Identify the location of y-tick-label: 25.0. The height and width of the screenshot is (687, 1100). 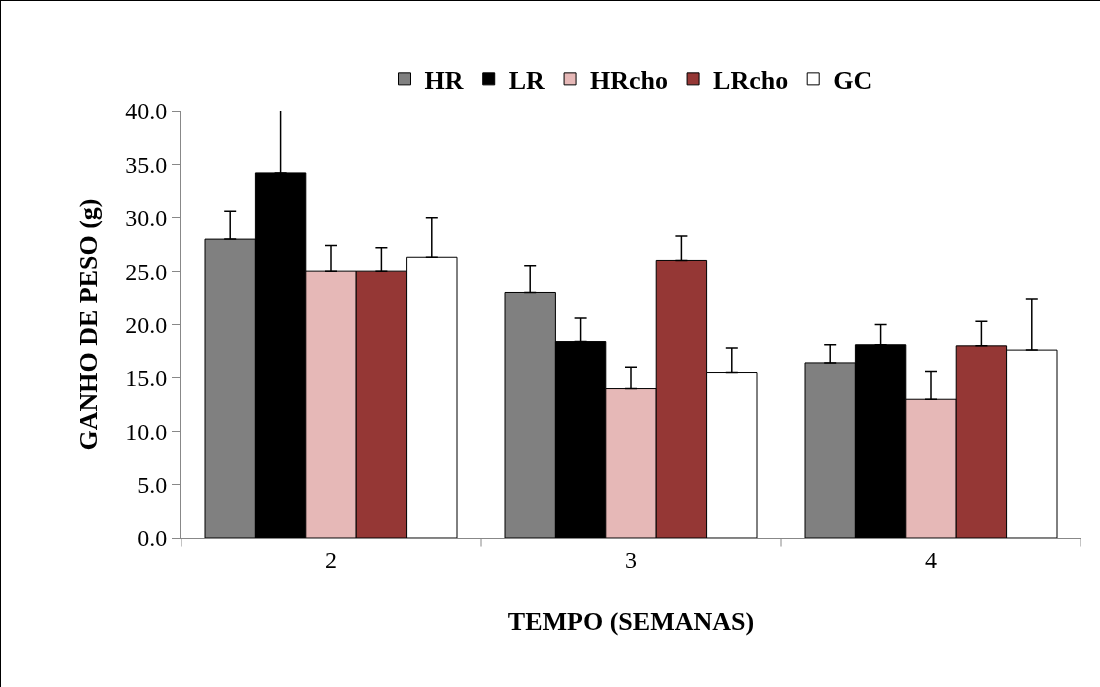
(146, 271).